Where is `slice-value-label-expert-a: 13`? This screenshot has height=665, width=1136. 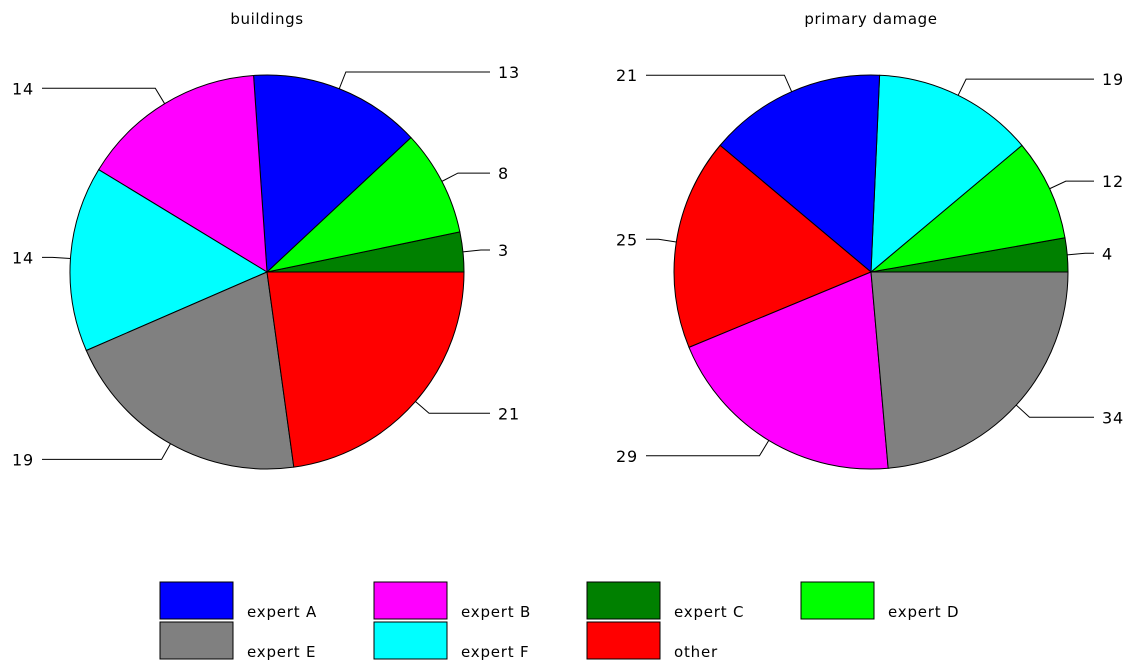
slice-value-label-expert-a: 13 is located at coordinates (509, 72).